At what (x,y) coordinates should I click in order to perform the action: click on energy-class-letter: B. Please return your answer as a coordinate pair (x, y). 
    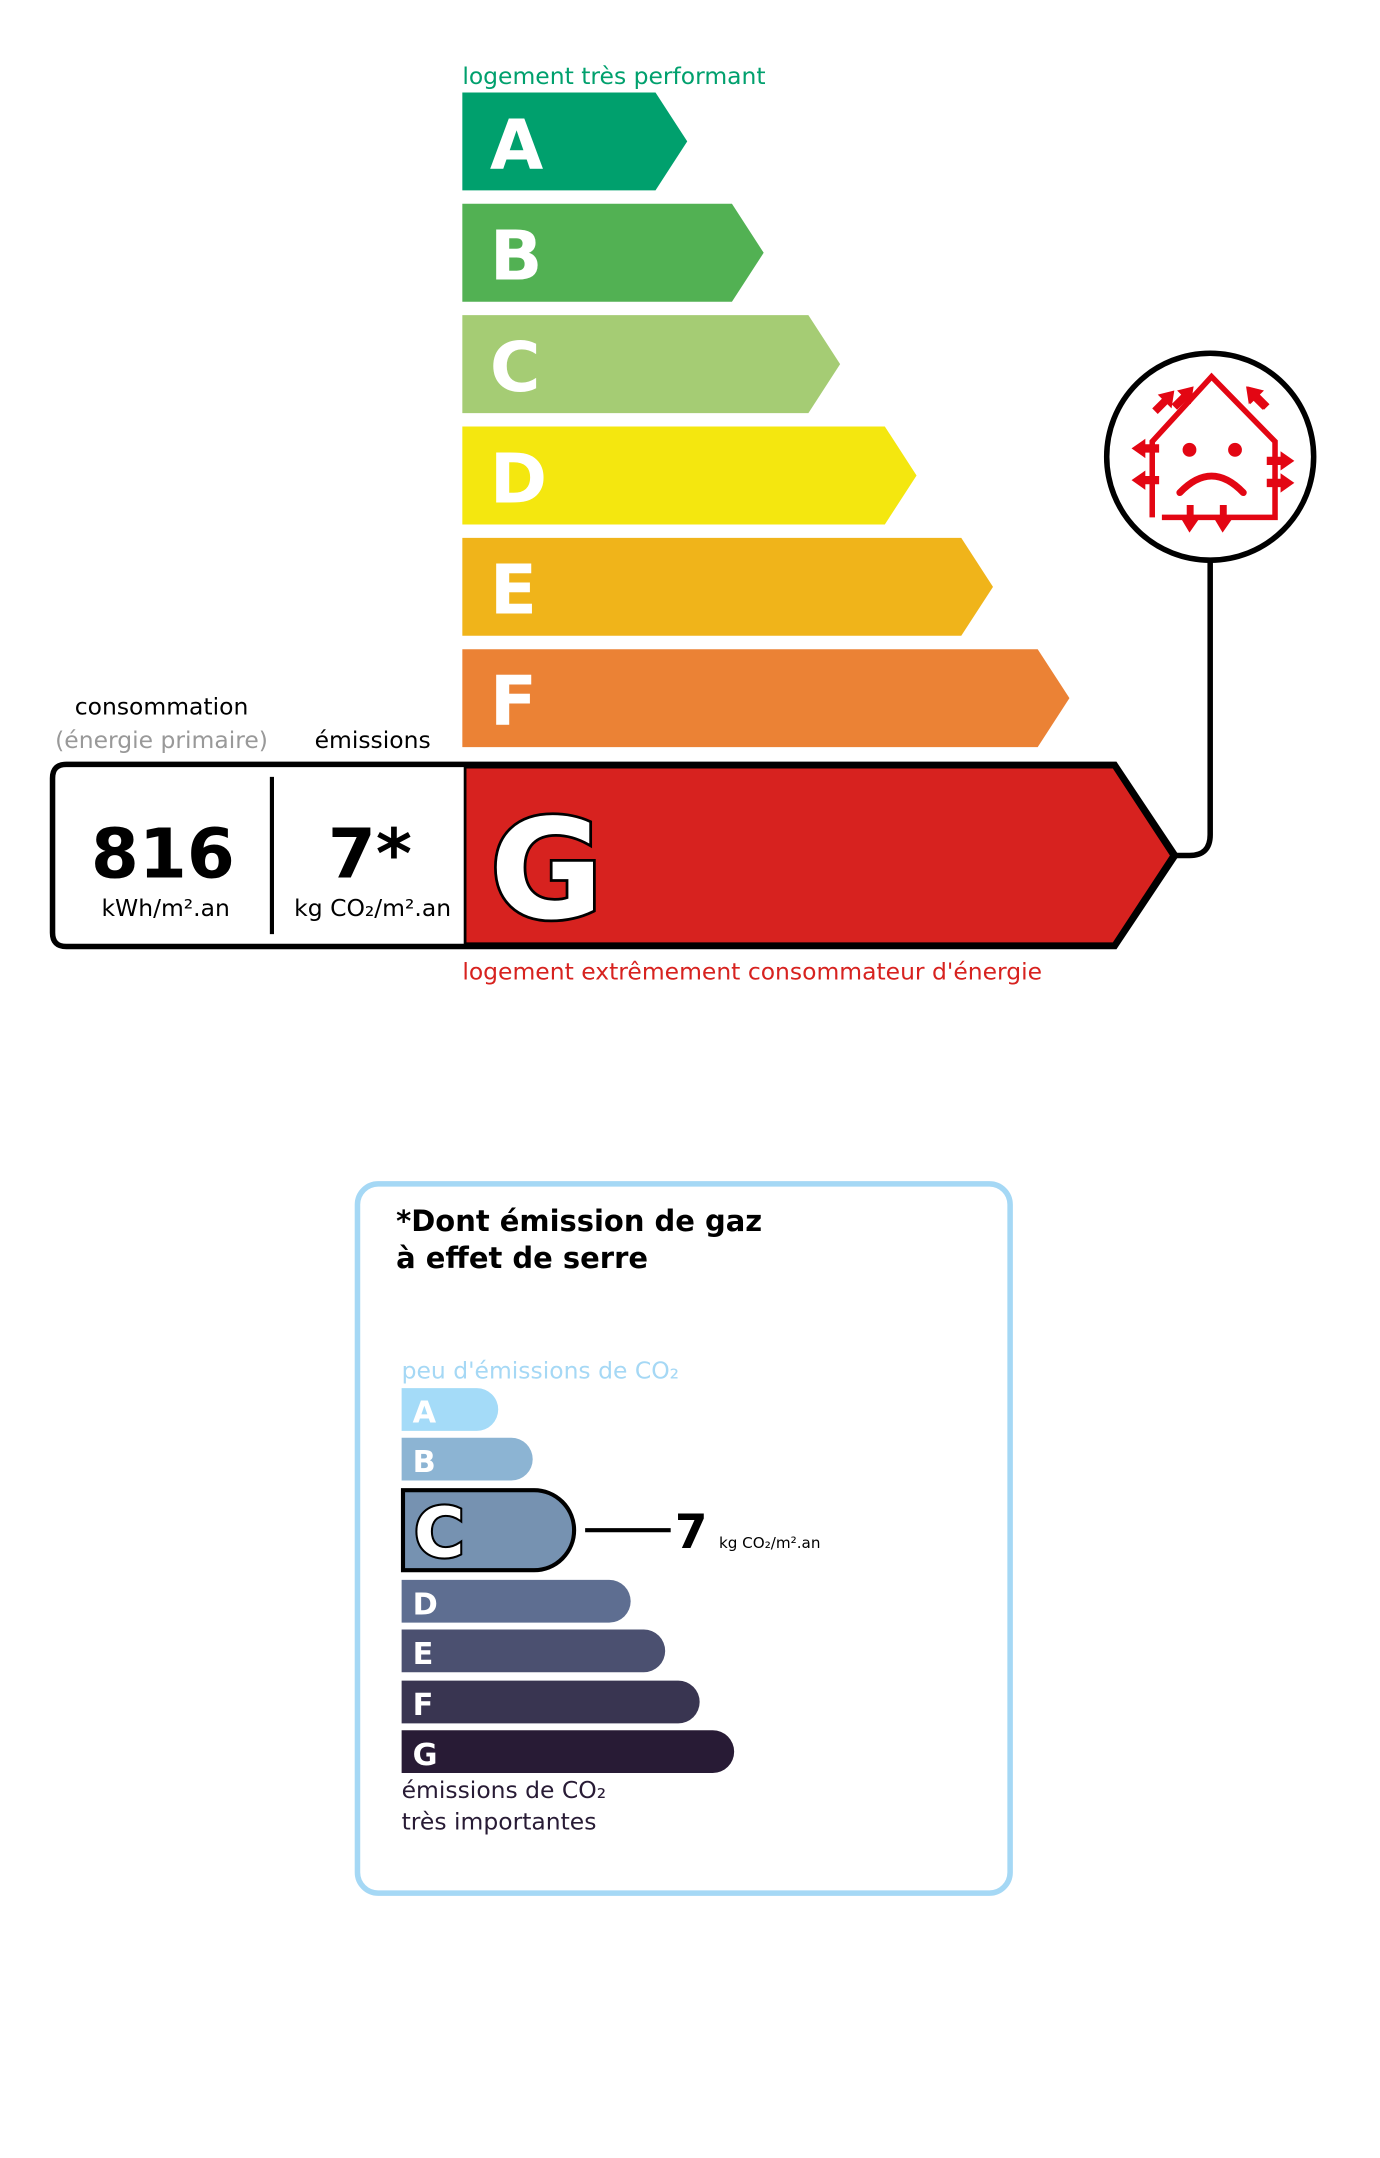
    Looking at the image, I should click on (516, 257).